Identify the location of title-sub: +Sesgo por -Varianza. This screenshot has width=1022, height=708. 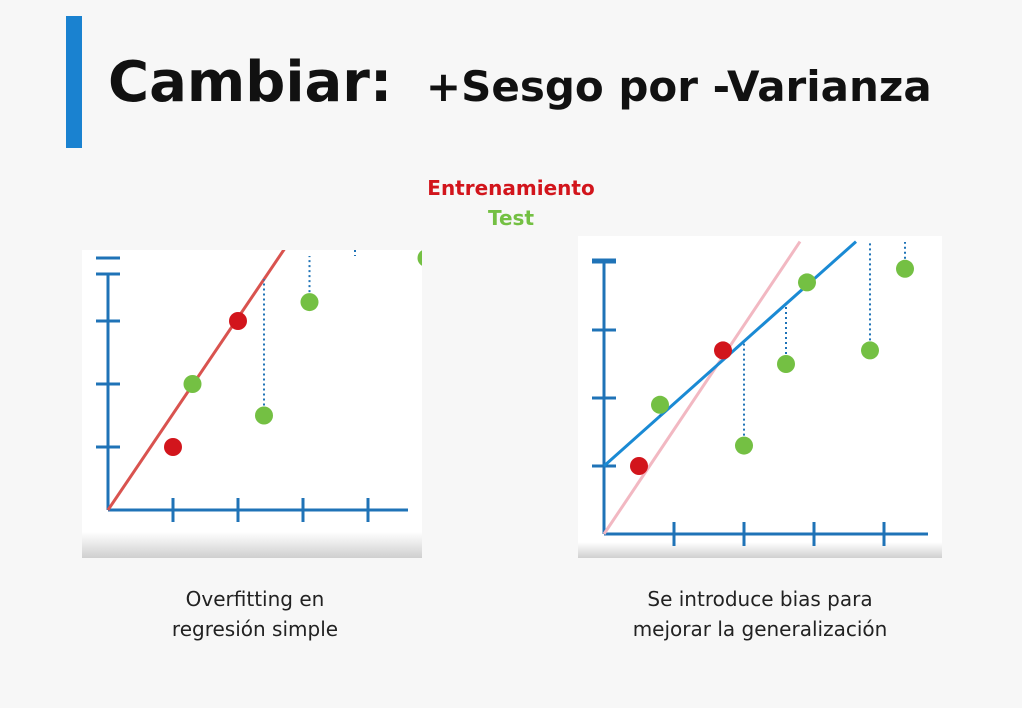
(678, 86).